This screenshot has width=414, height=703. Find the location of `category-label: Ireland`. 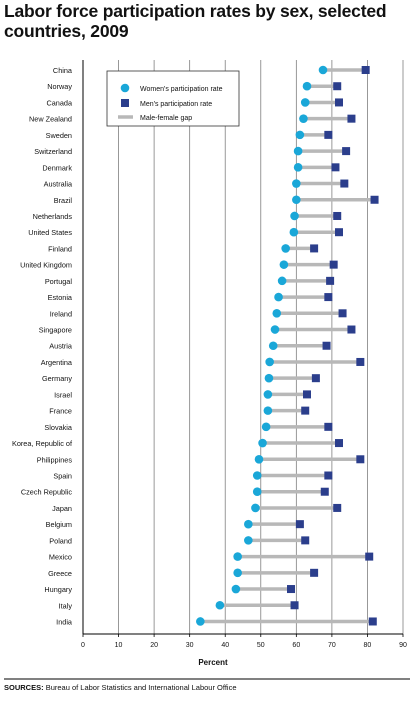

category-label: Ireland is located at coordinates (61, 313).